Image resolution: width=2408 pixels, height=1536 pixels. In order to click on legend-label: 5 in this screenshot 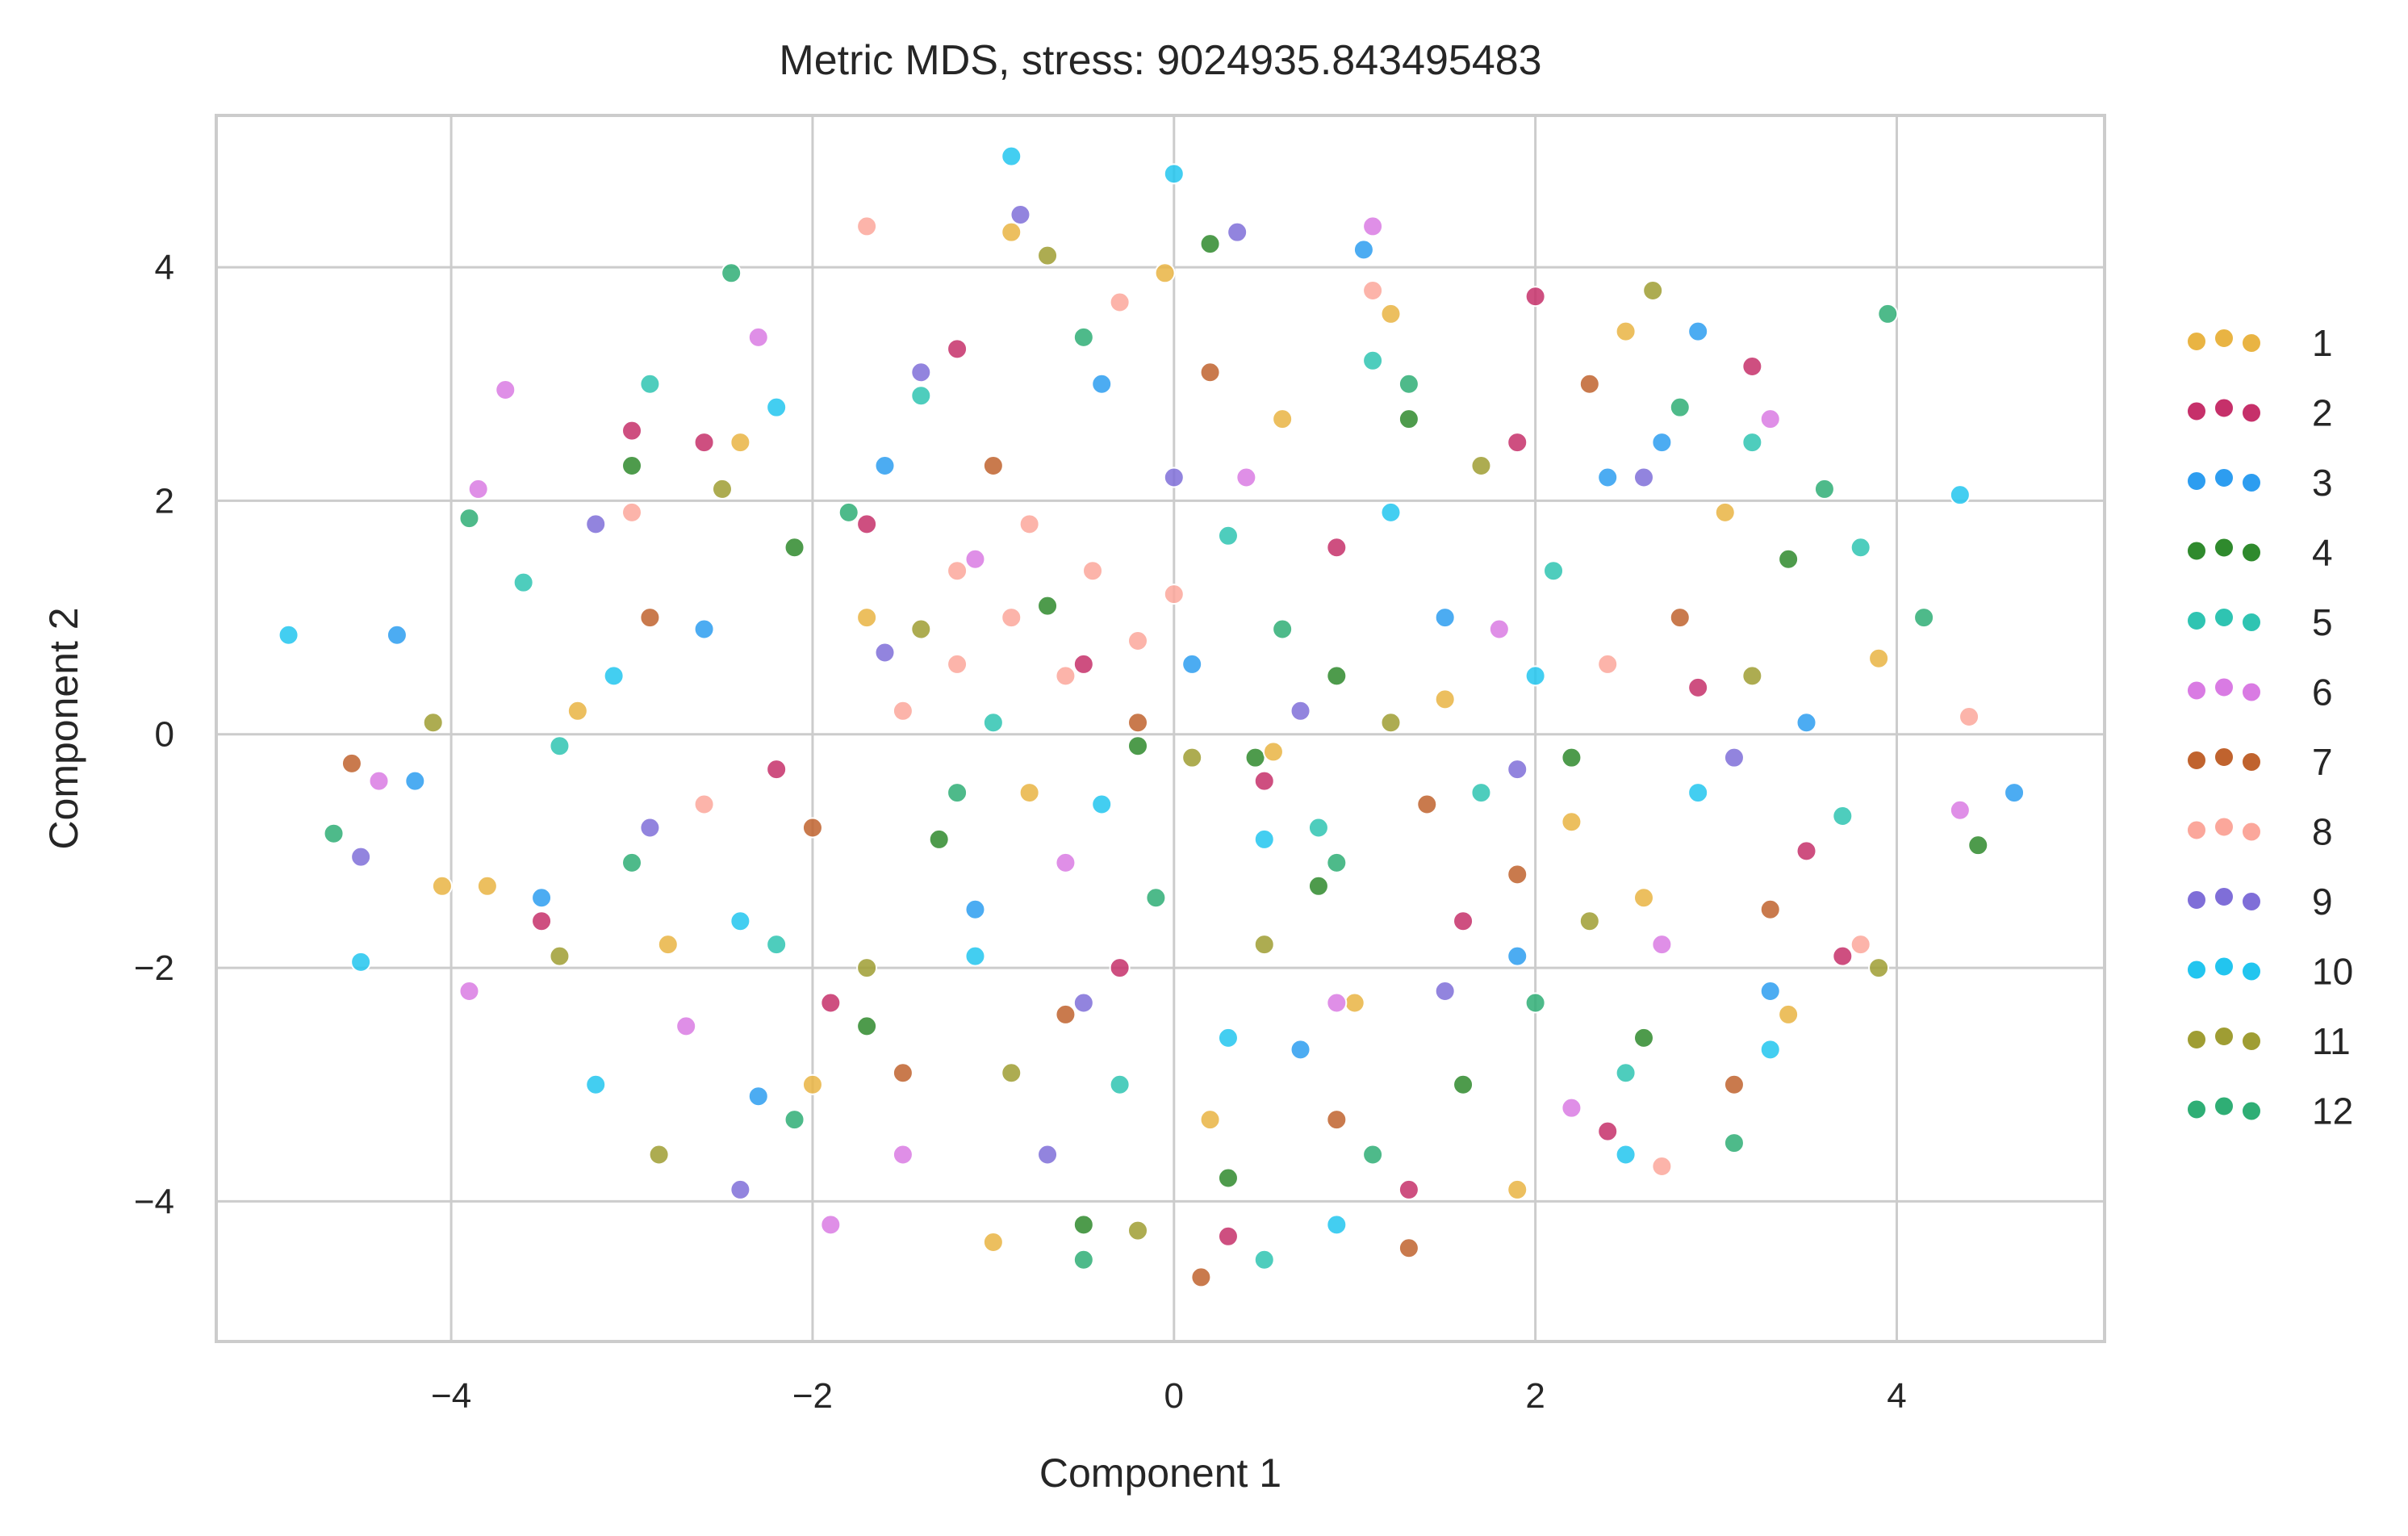, I will do `click(2322, 622)`.